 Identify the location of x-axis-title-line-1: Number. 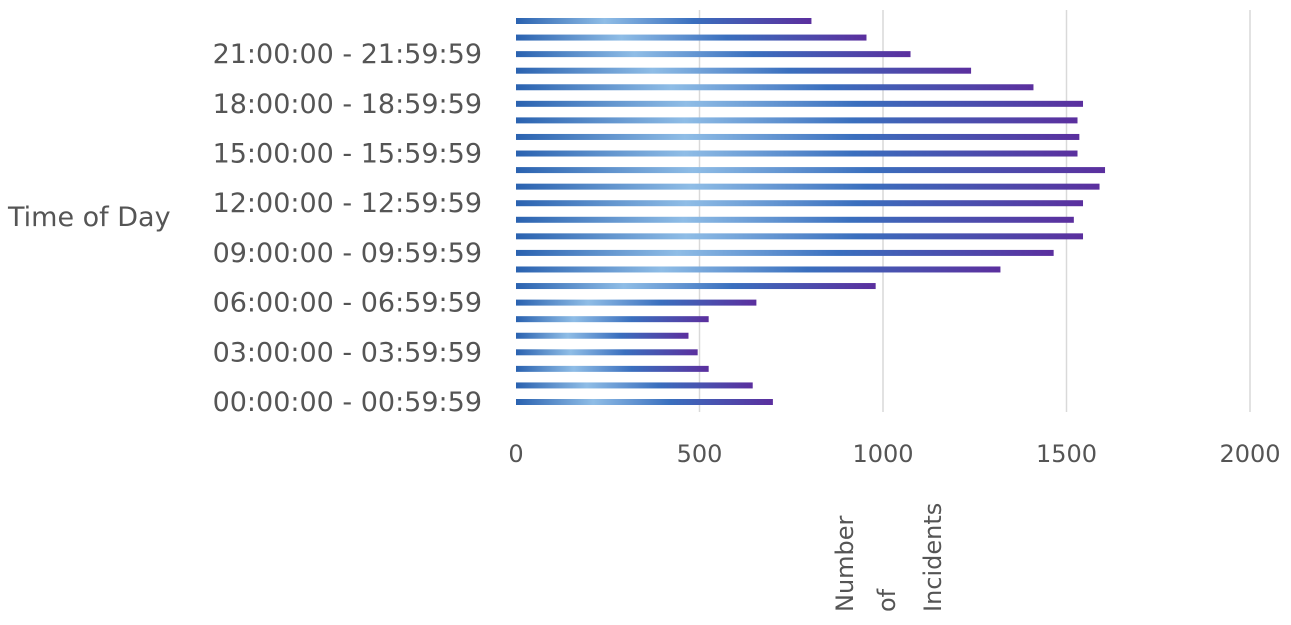
(845, 563).